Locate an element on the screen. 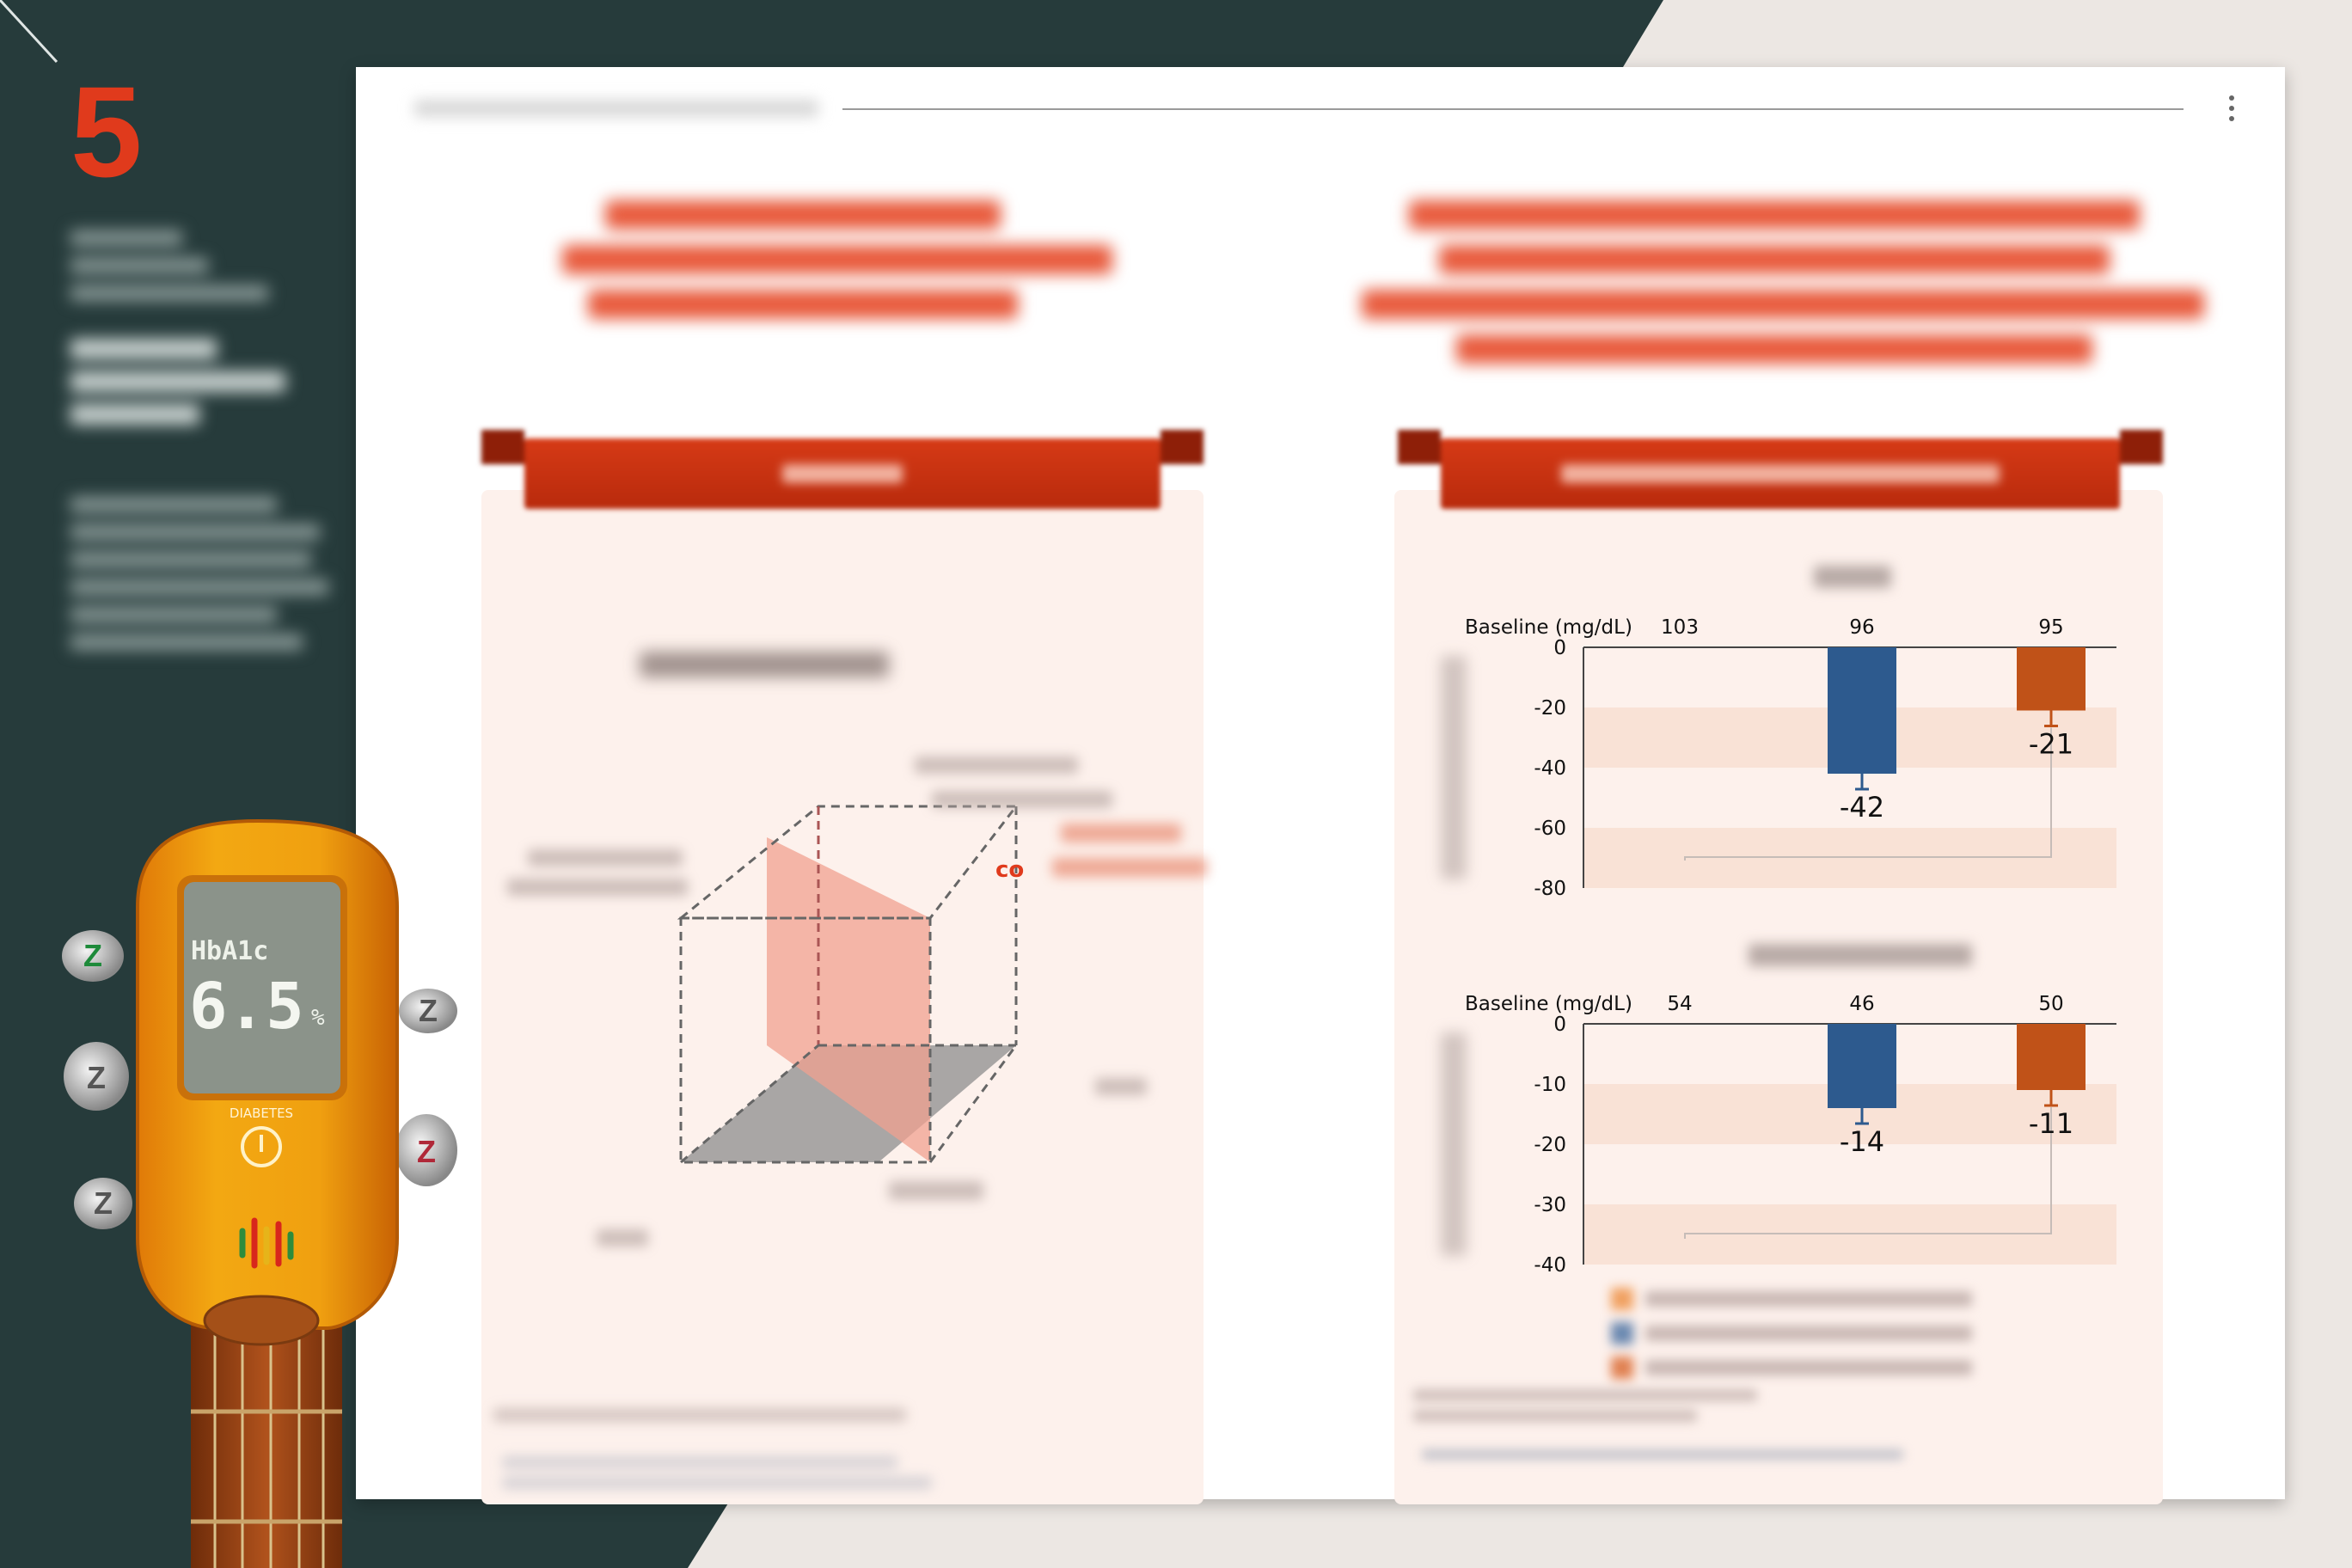 The height and width of the screenshot is (1568, 2352). more-options-icon is located at coordinates (2231, 108).